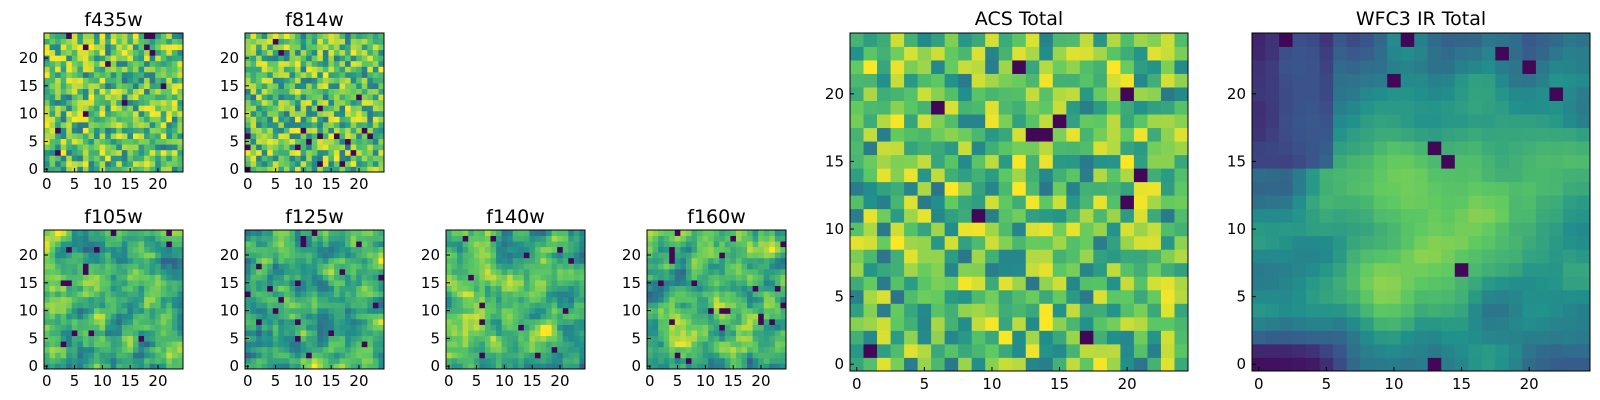 The height and width of the screenshot is (400, 1600). I want to click on y-tick-label: 10, so click(229, 114).